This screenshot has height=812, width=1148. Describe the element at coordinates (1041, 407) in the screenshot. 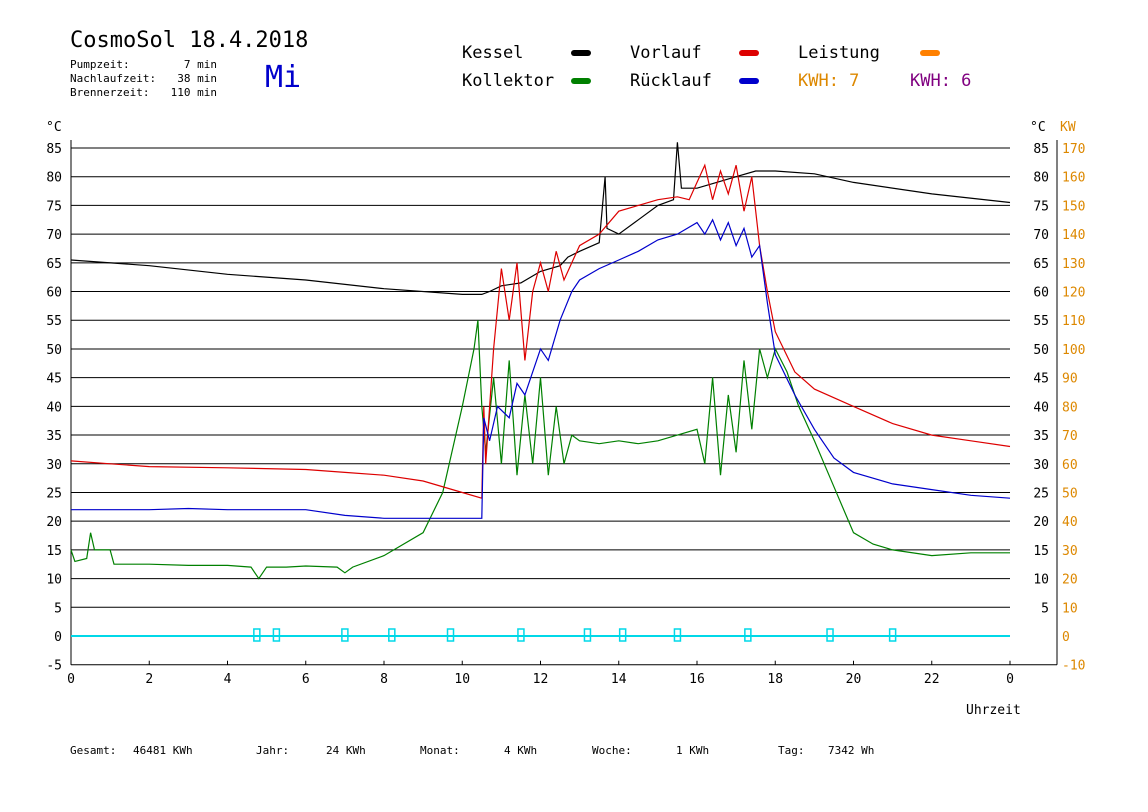

I see `y-tick-right-c-40: 40` at that location.